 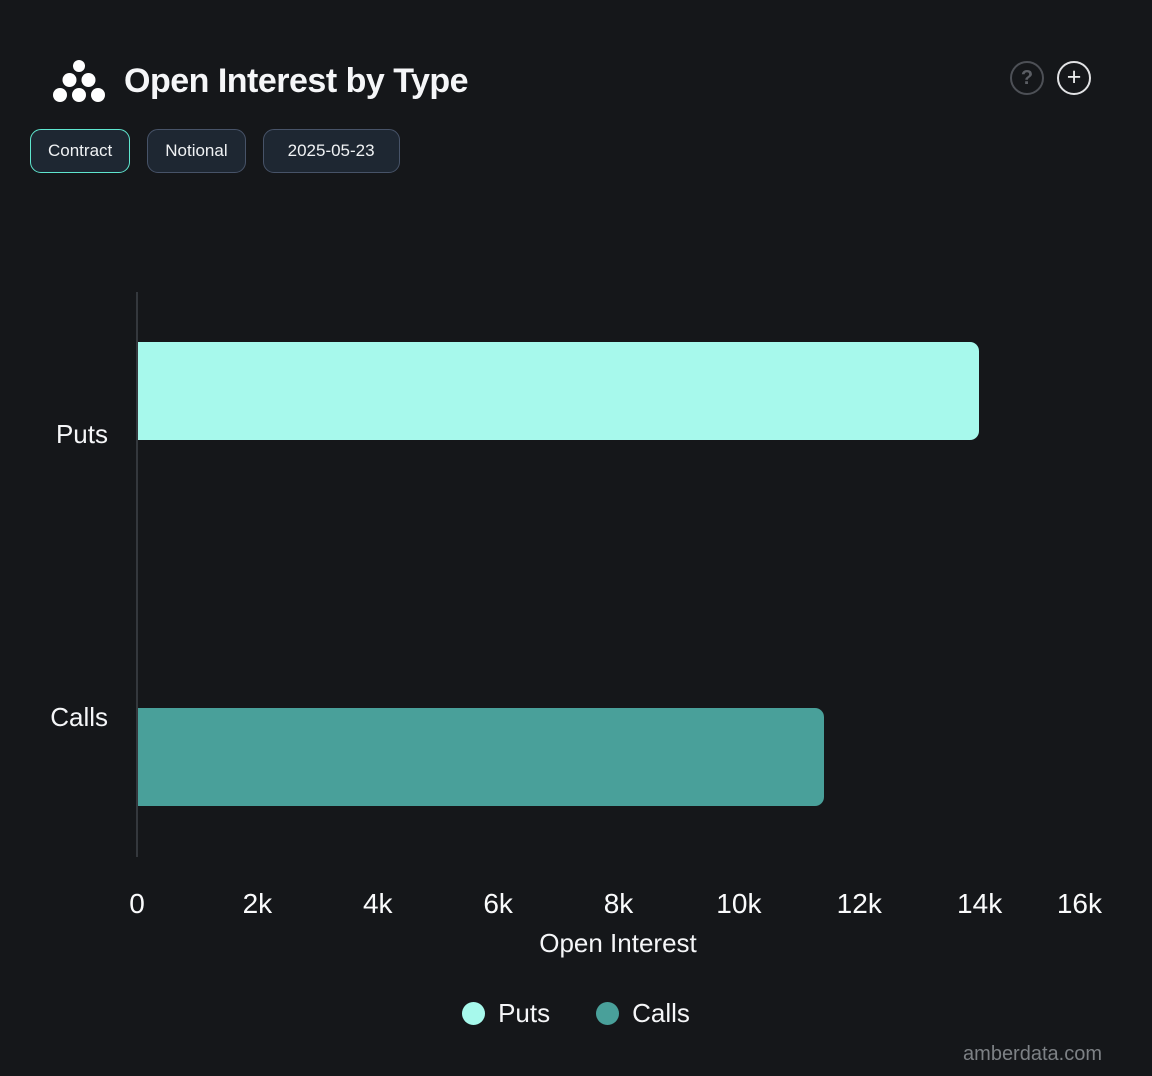 I want to click on y-axis-line, so click(x=137, y=574).